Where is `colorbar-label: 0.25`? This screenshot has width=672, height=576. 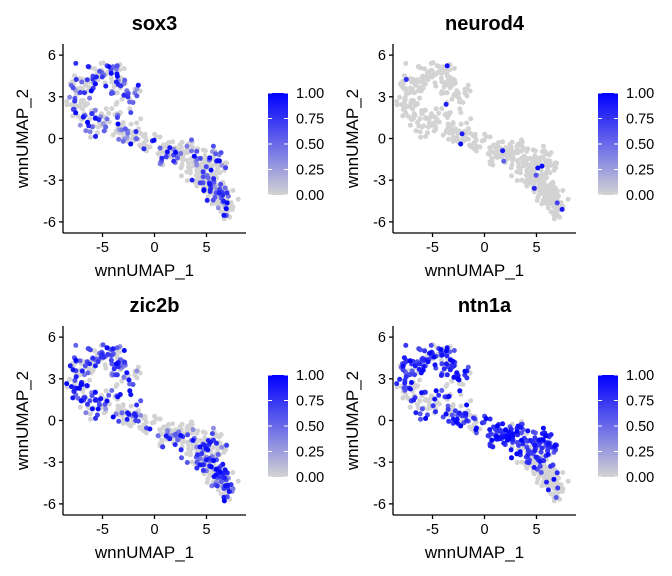
colorbar-label: 0.25 is located at coordinates (310, 453).